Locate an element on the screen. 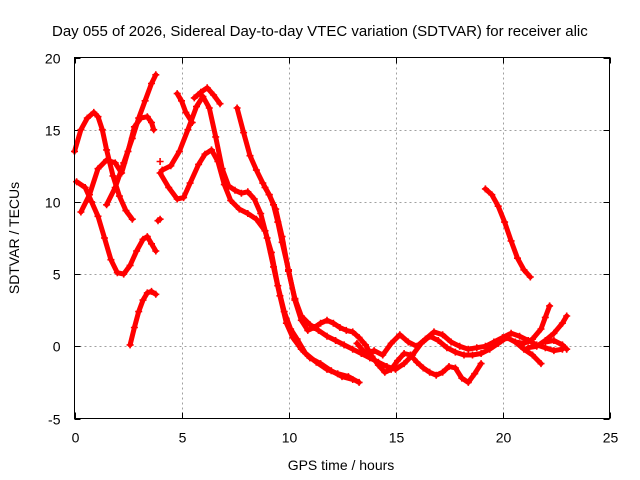 Image resolution: width=640 pixels, height=480 pixels. series-trace-c is located at coordinates (117, 164).